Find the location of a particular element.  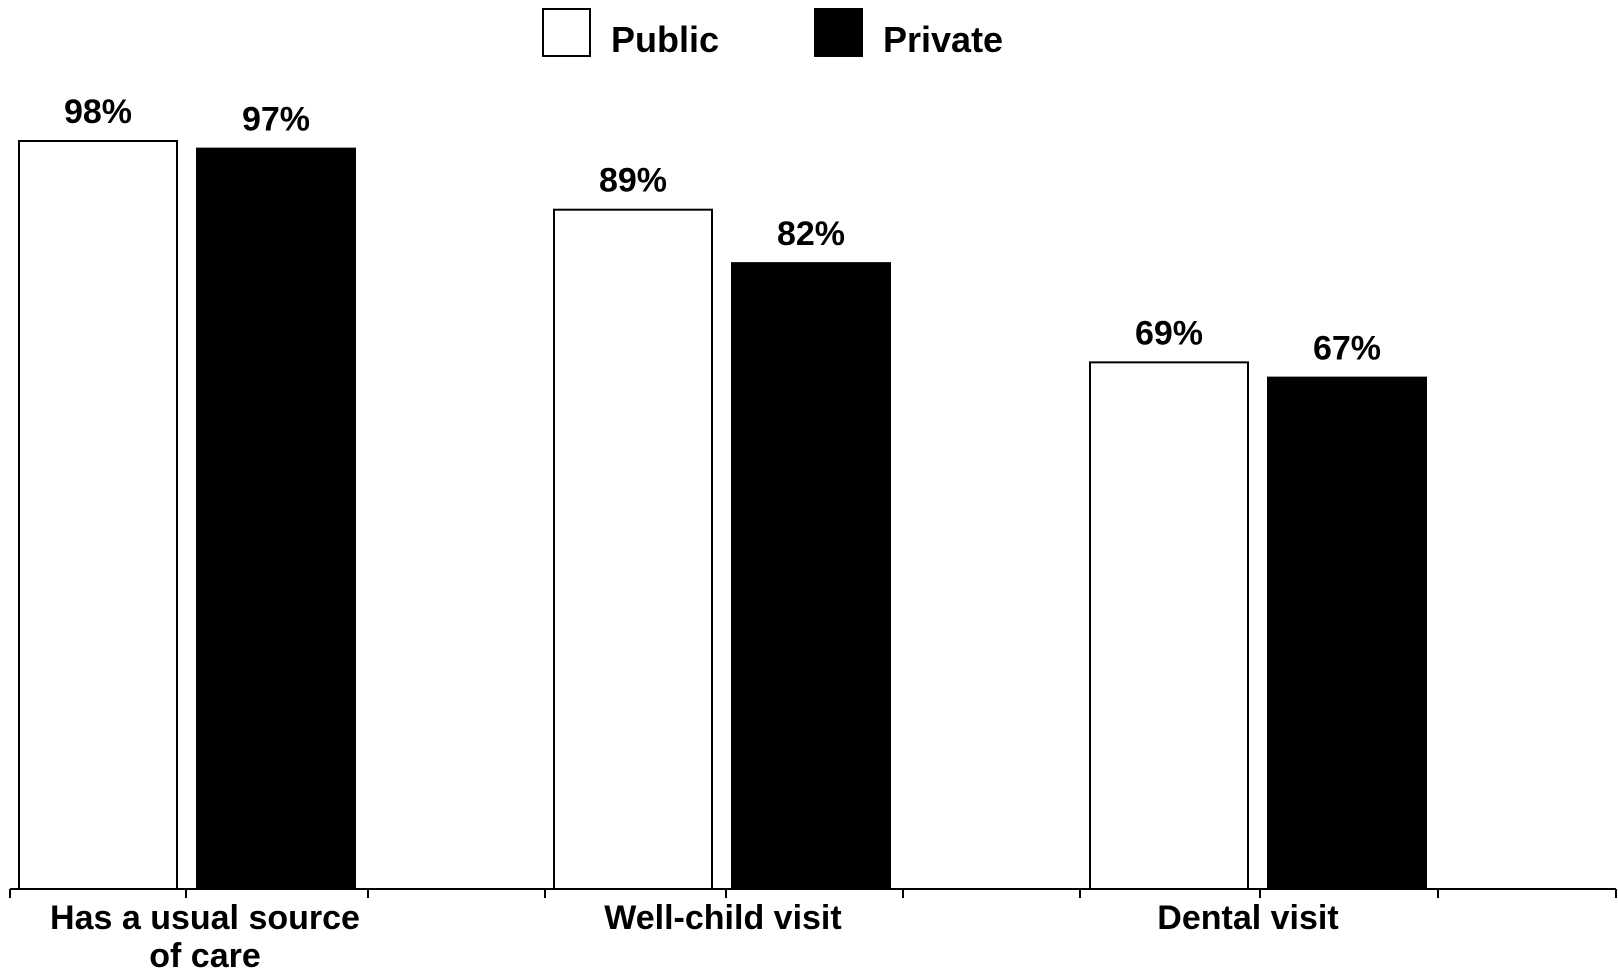

value-label-public-2: 89% is located at coordinates (633, 181).